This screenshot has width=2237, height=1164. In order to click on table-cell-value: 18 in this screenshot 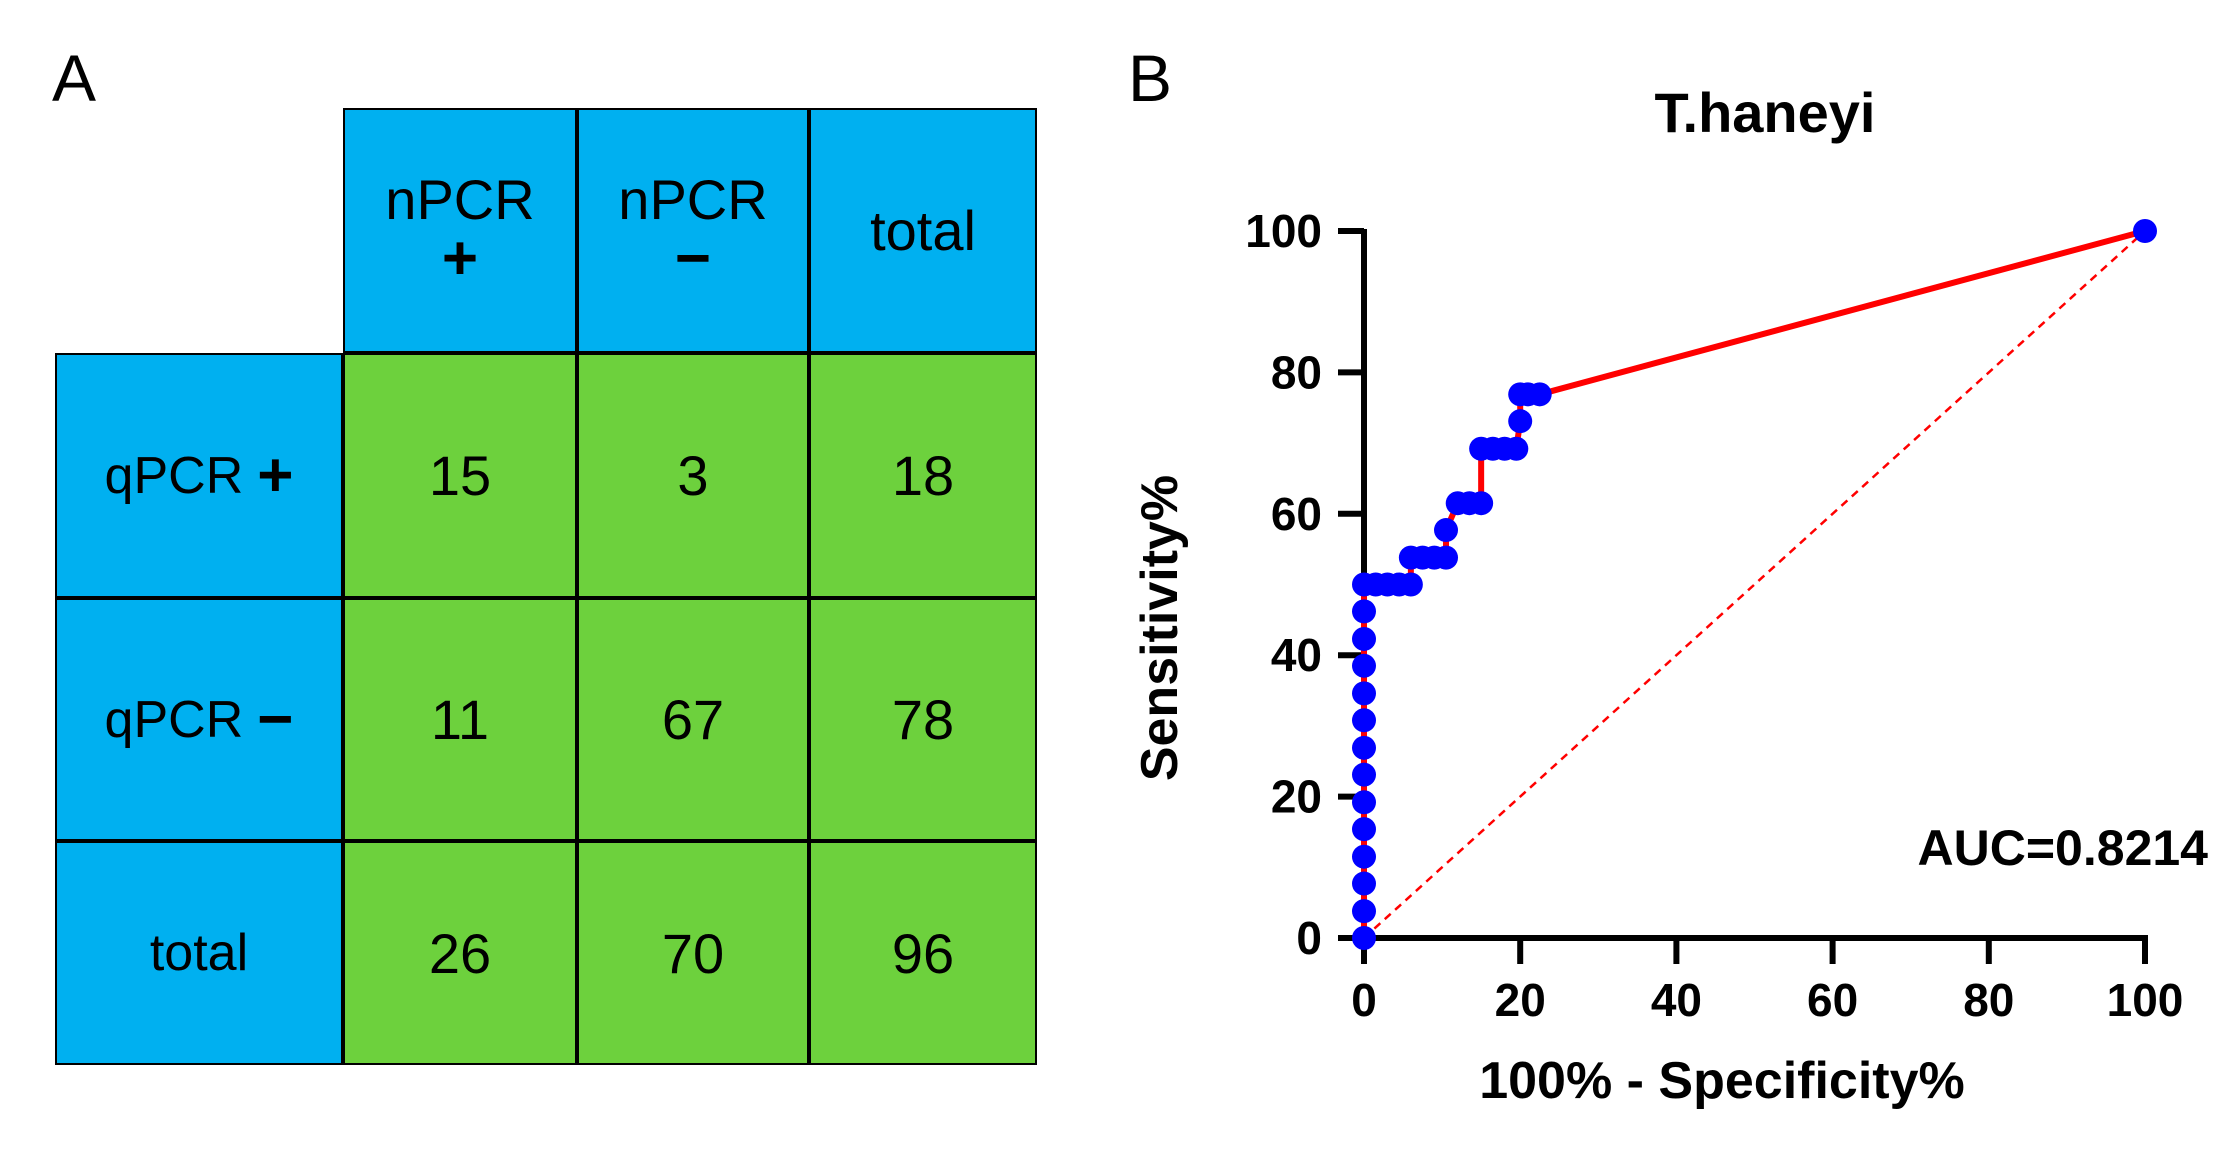, I will do `click(923, 475)`.